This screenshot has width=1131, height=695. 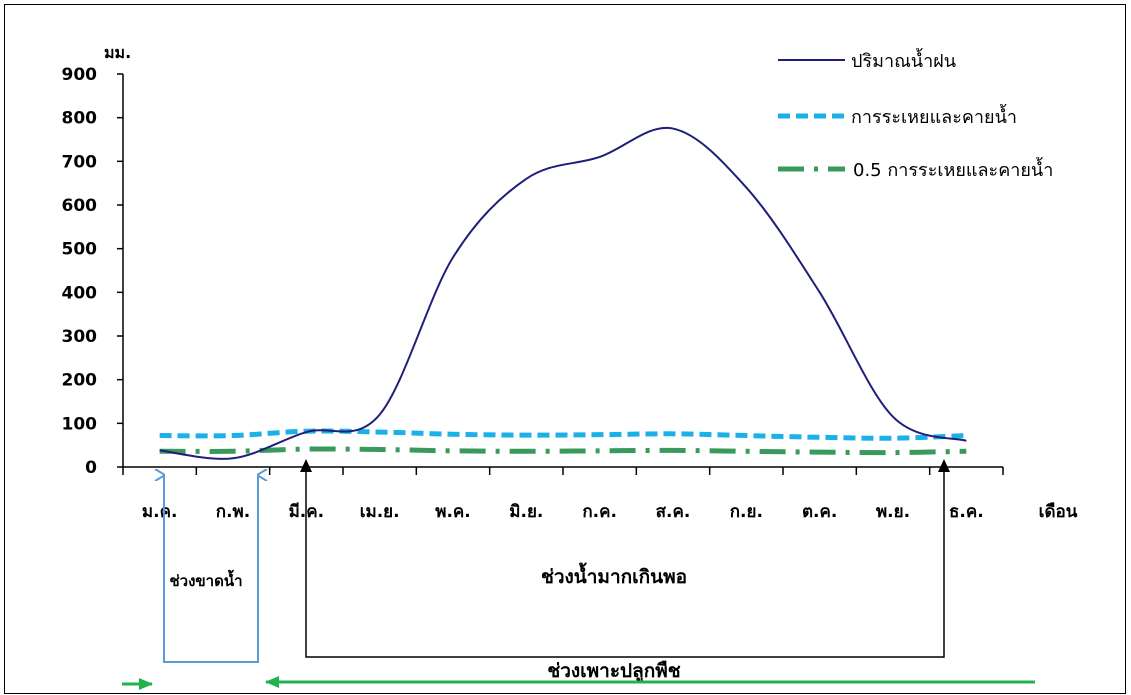 I want to click on x-tick-label: มิ.ย., so click(x=526, y=512).